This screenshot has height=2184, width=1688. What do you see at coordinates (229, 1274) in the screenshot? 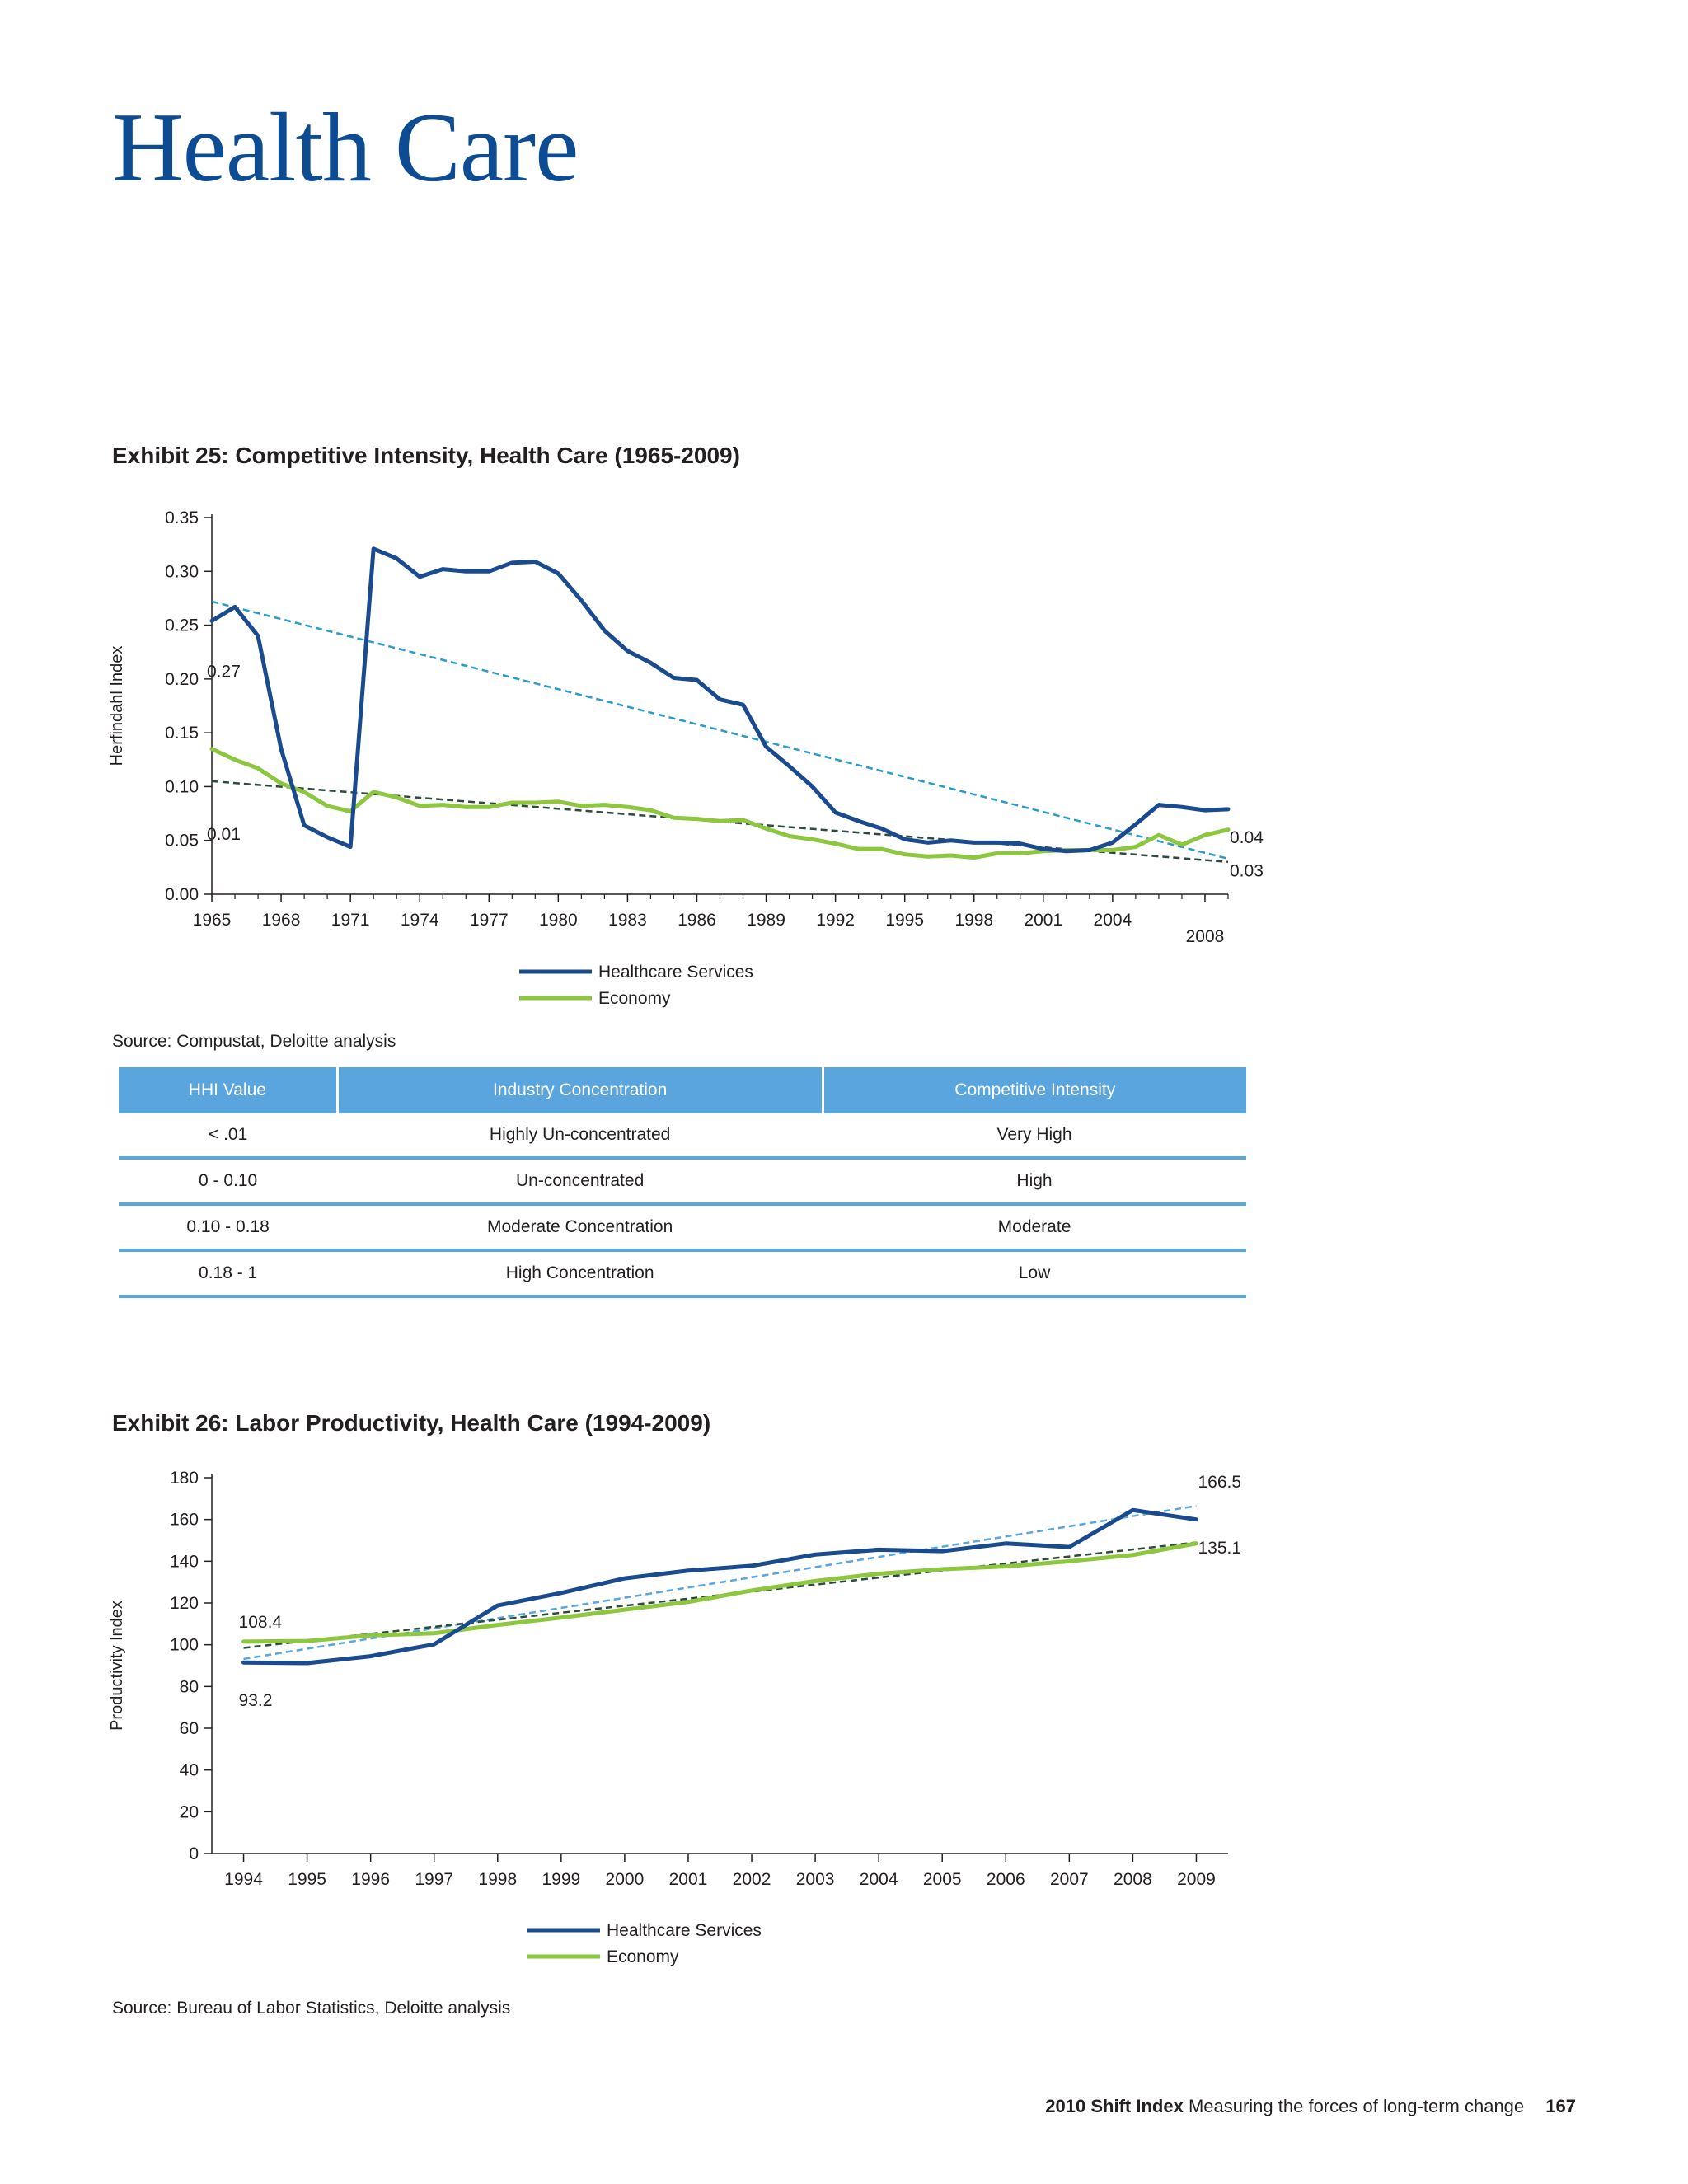
I see `hhi-value-cell: 0.18 - 1` at bounding box center [229, 1274].